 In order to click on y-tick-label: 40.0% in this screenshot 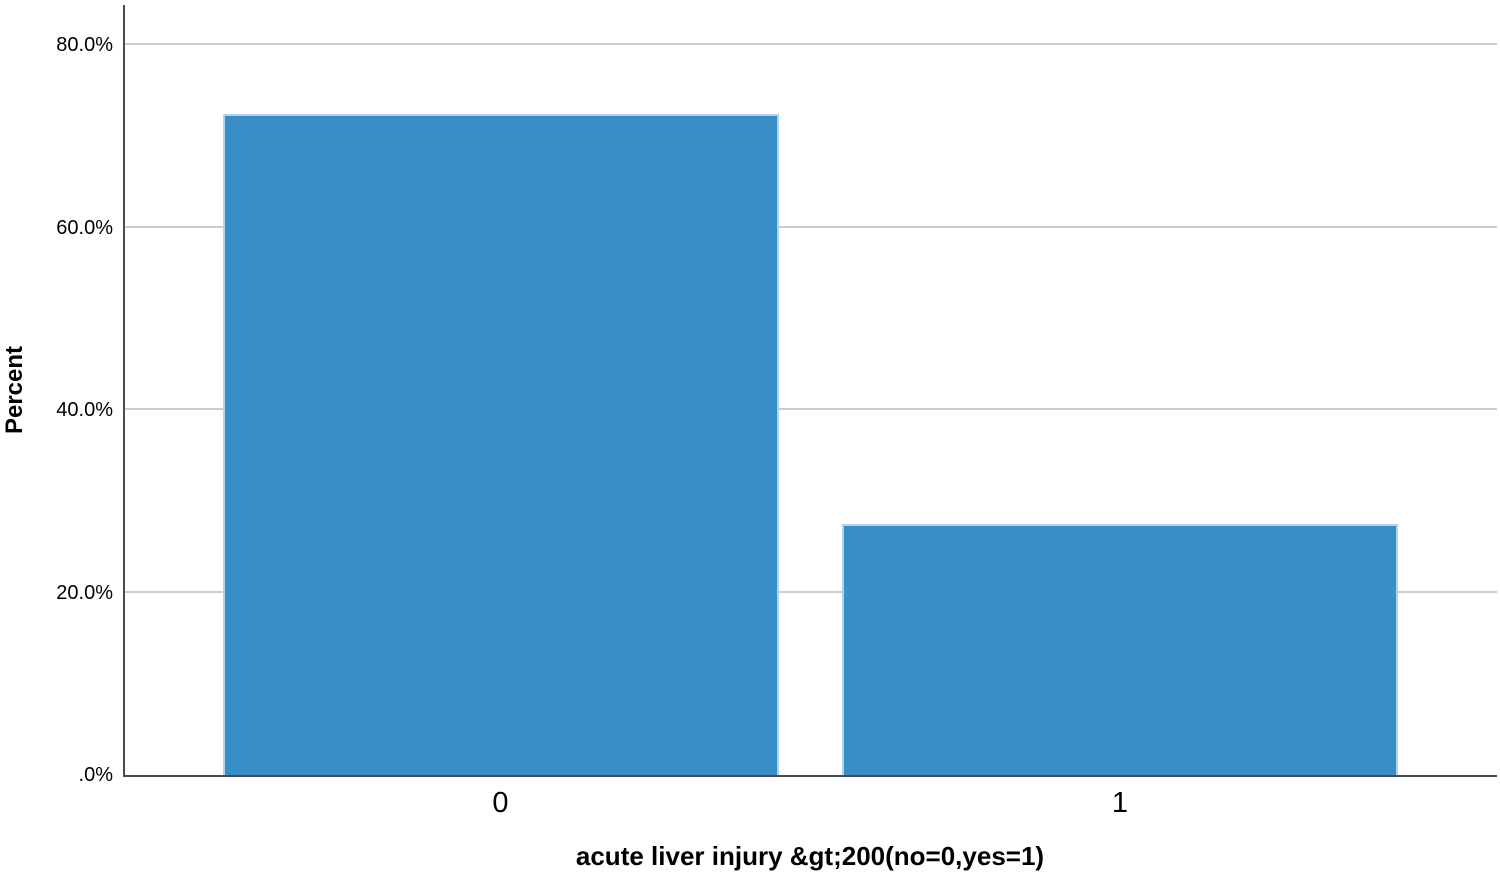, I will do `click(84, 410)`.